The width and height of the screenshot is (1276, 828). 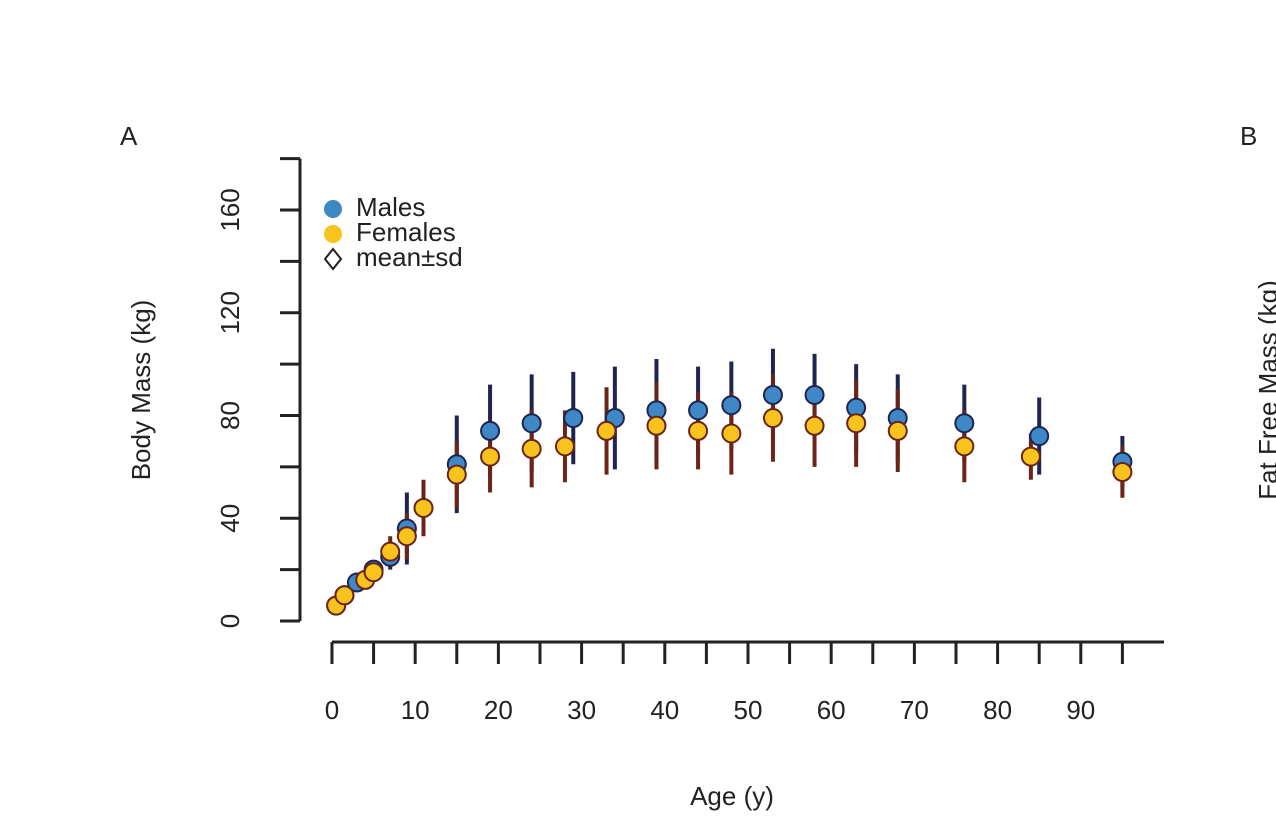 What do you see at coordinates (664, 710) in the screenshot?
I see `x-tick-label: 40` at bounding box center [664, 710].